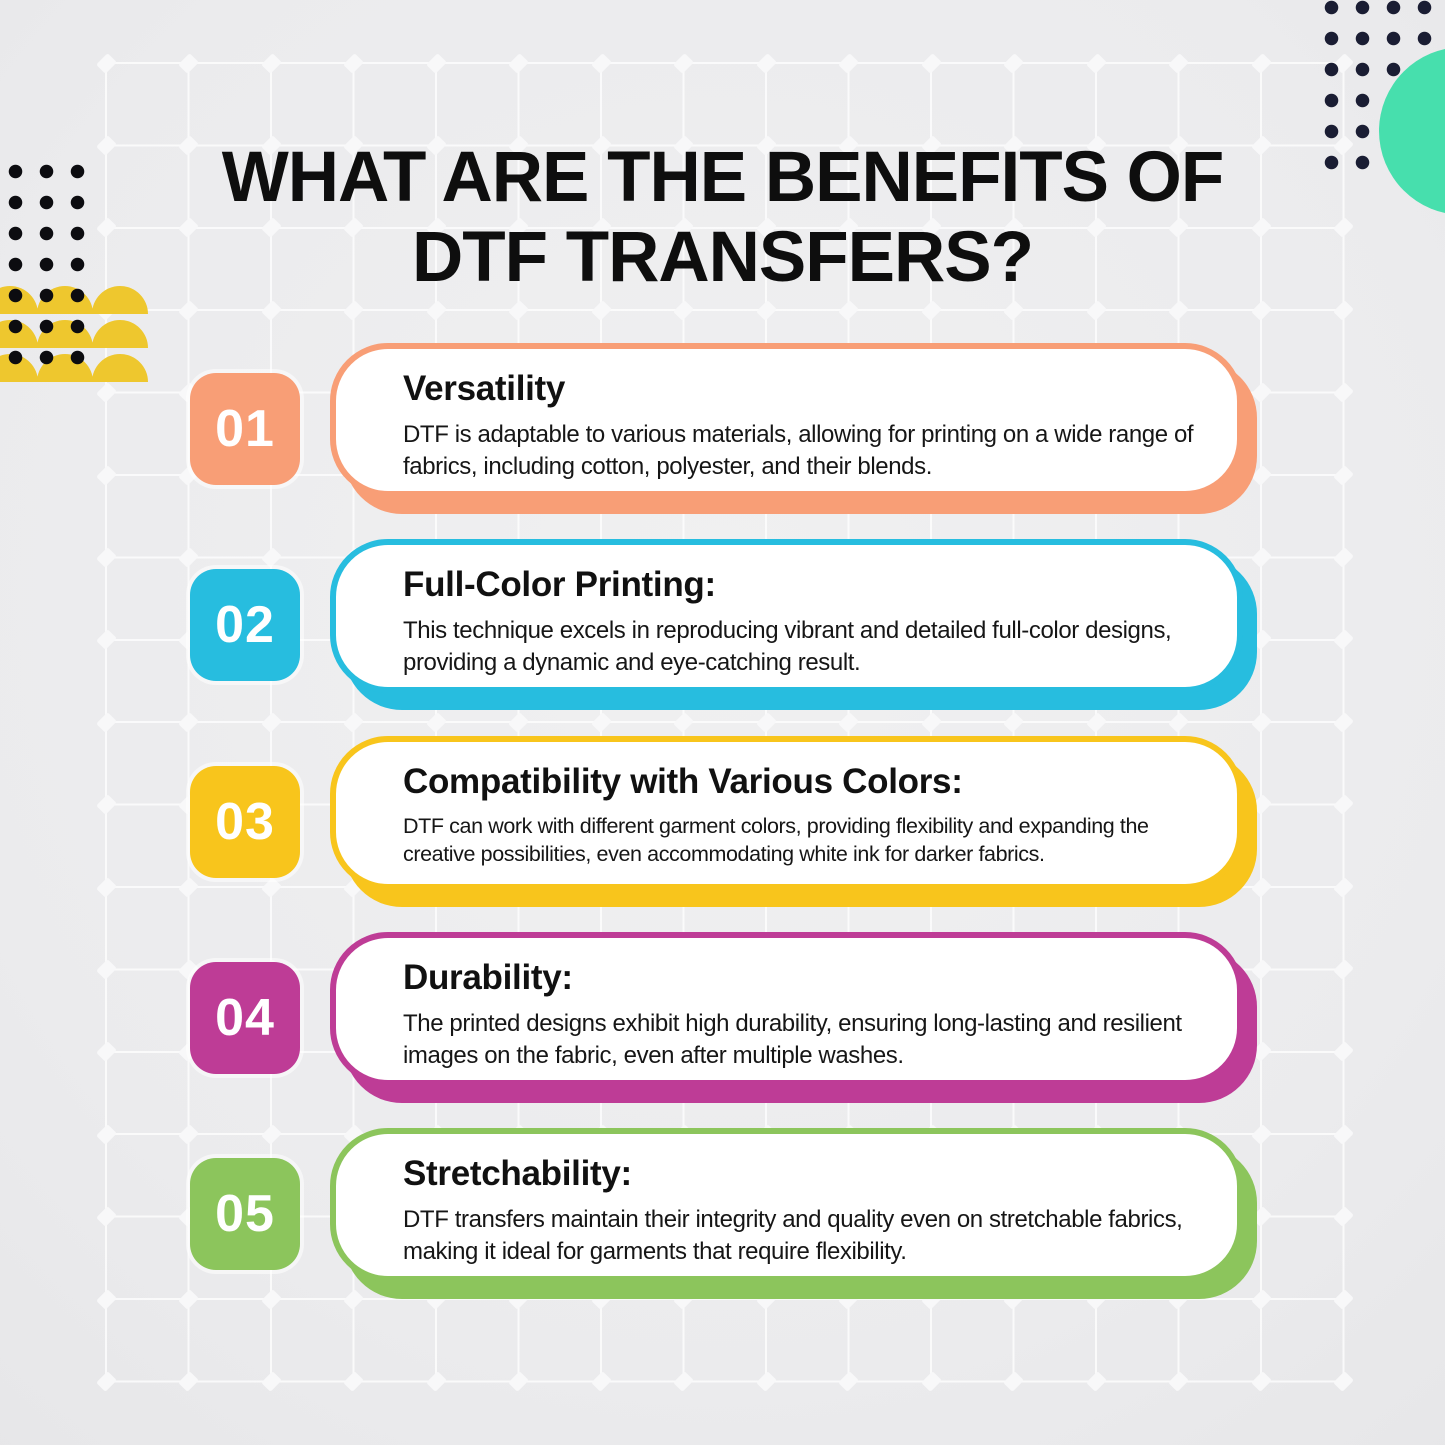 The height and width of the screenshot is (1445, 1445). I want to click on number-badge-5: 05, so click(245, 1214).